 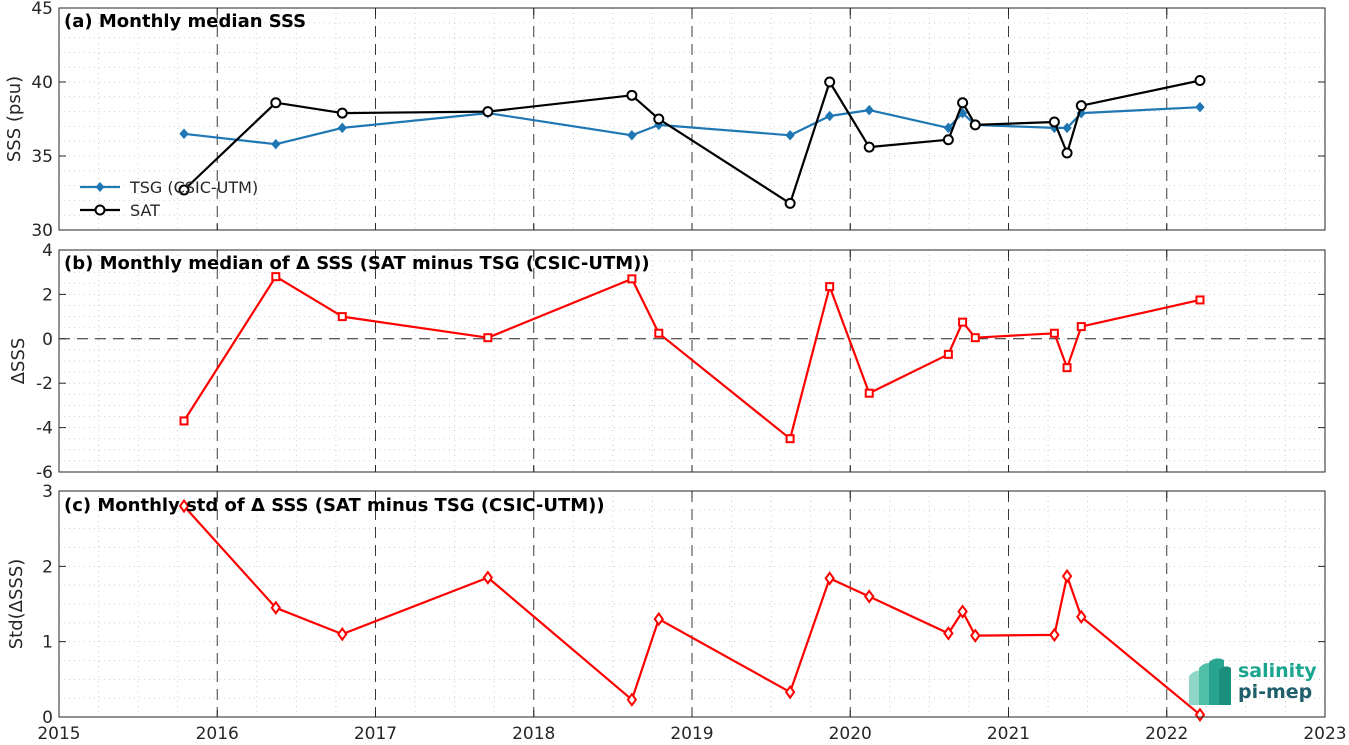 I want to click on x-tick-label: 2017, so click(x=375, y=734).